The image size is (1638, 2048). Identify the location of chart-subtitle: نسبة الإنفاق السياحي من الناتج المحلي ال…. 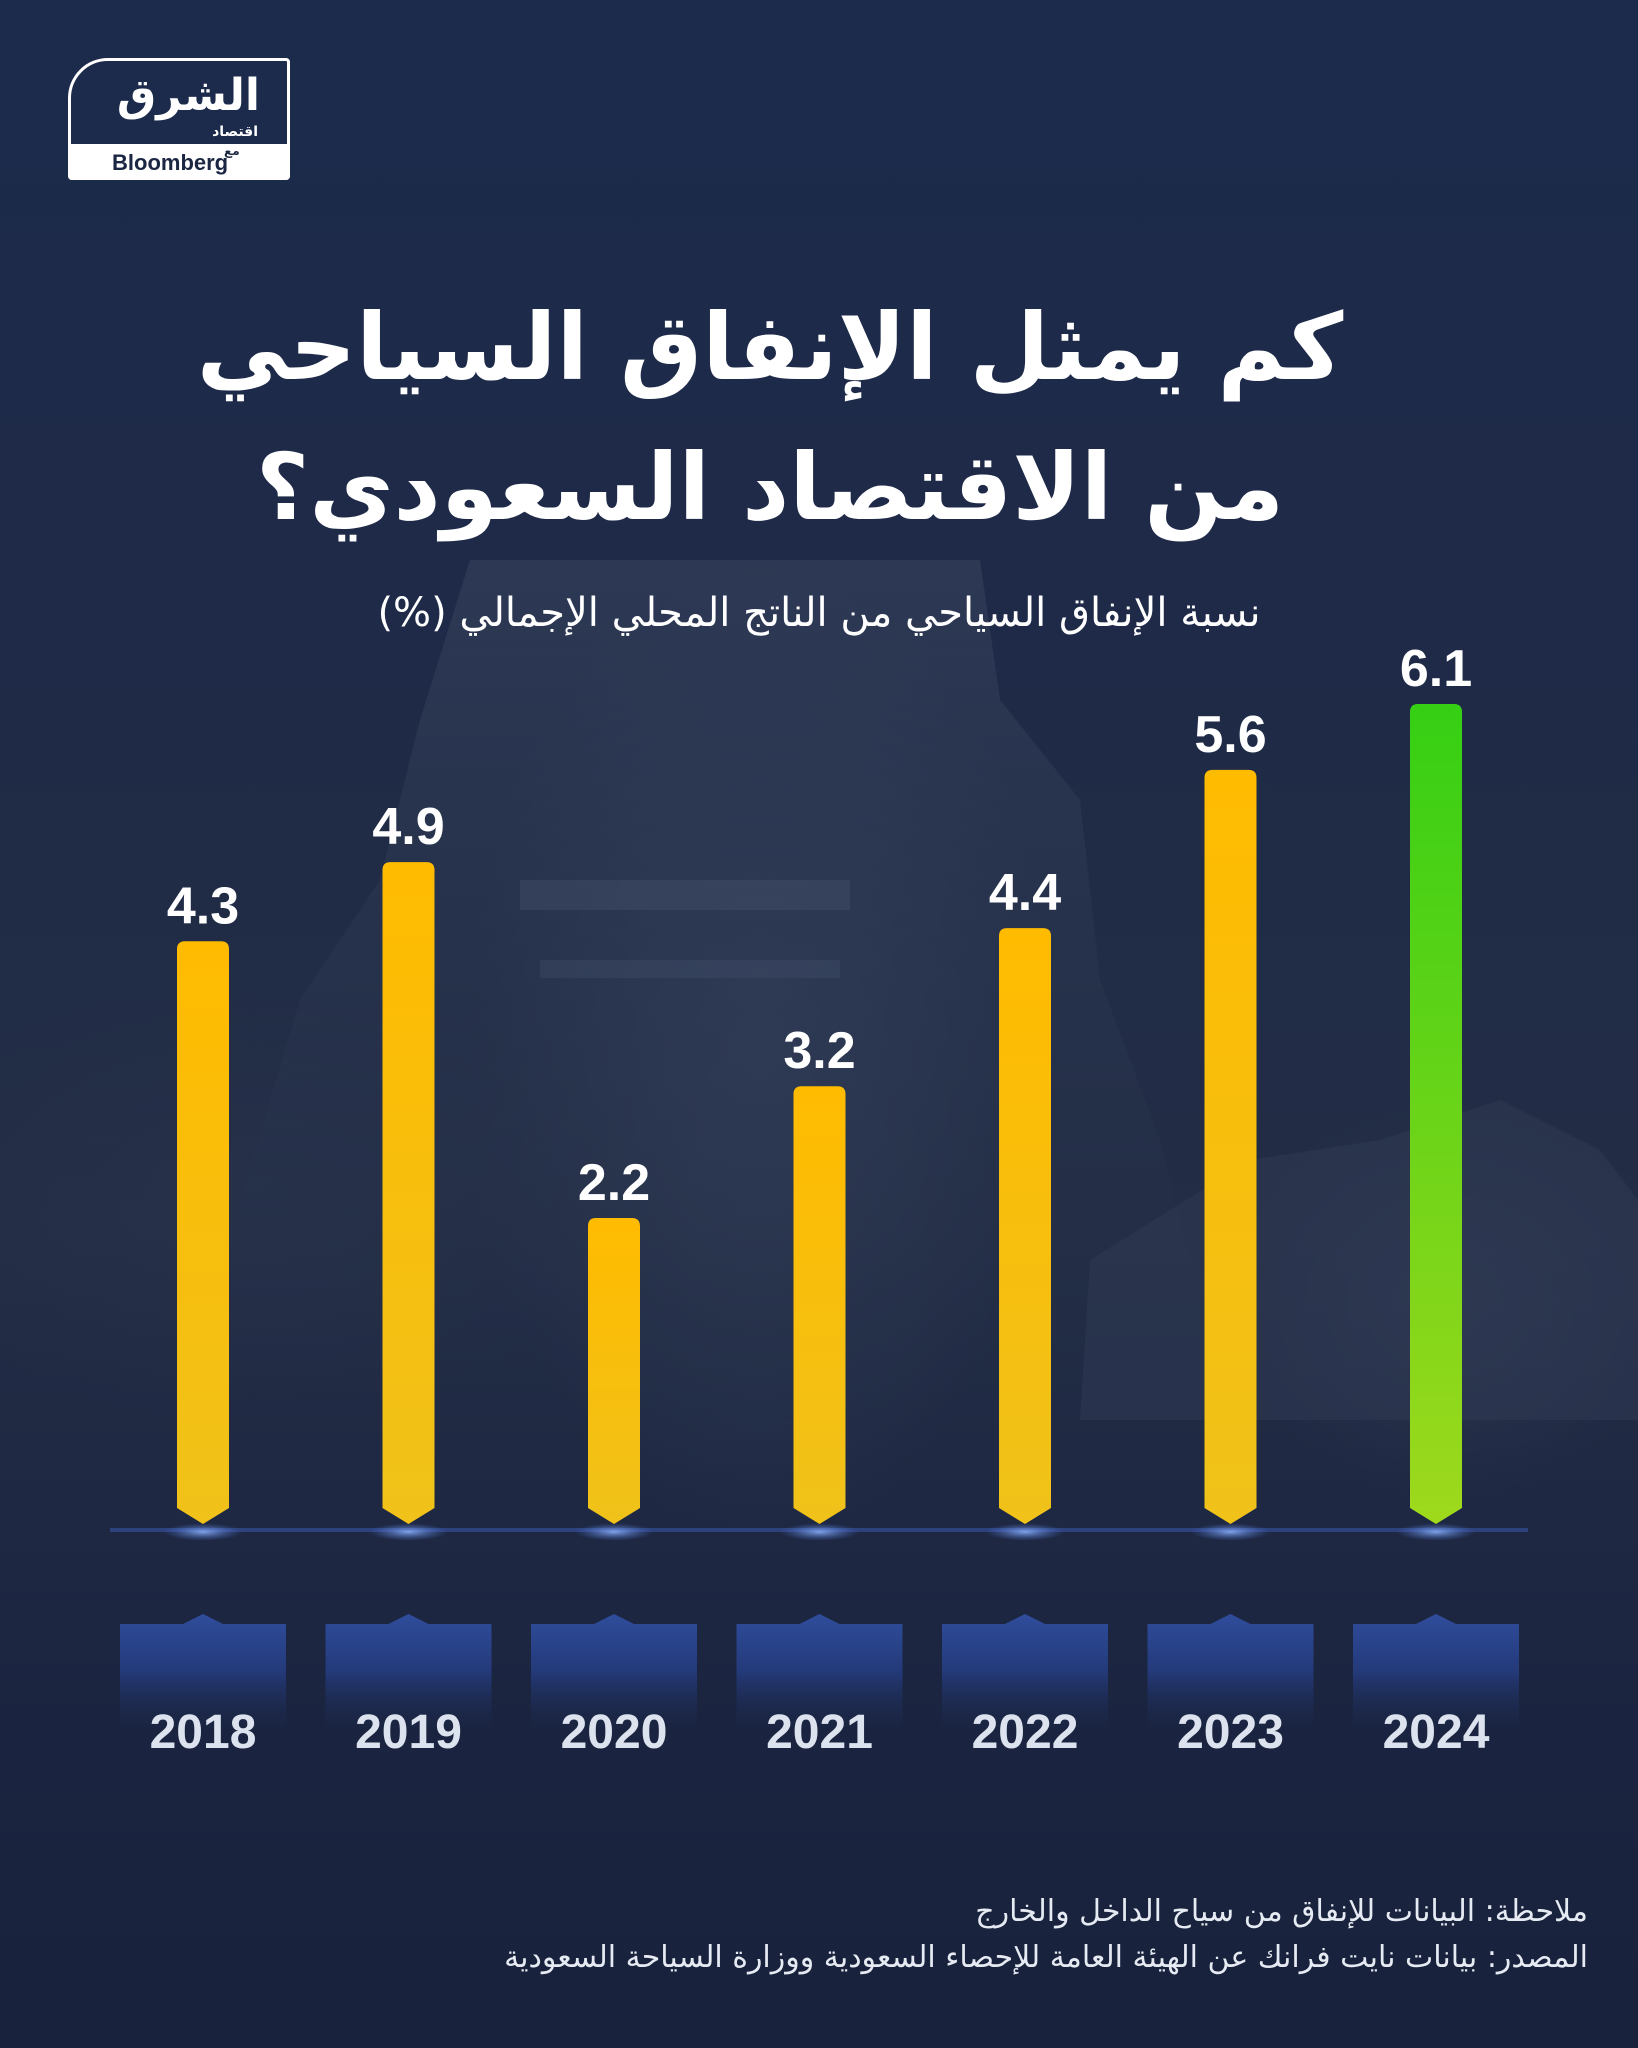
(819, 613).